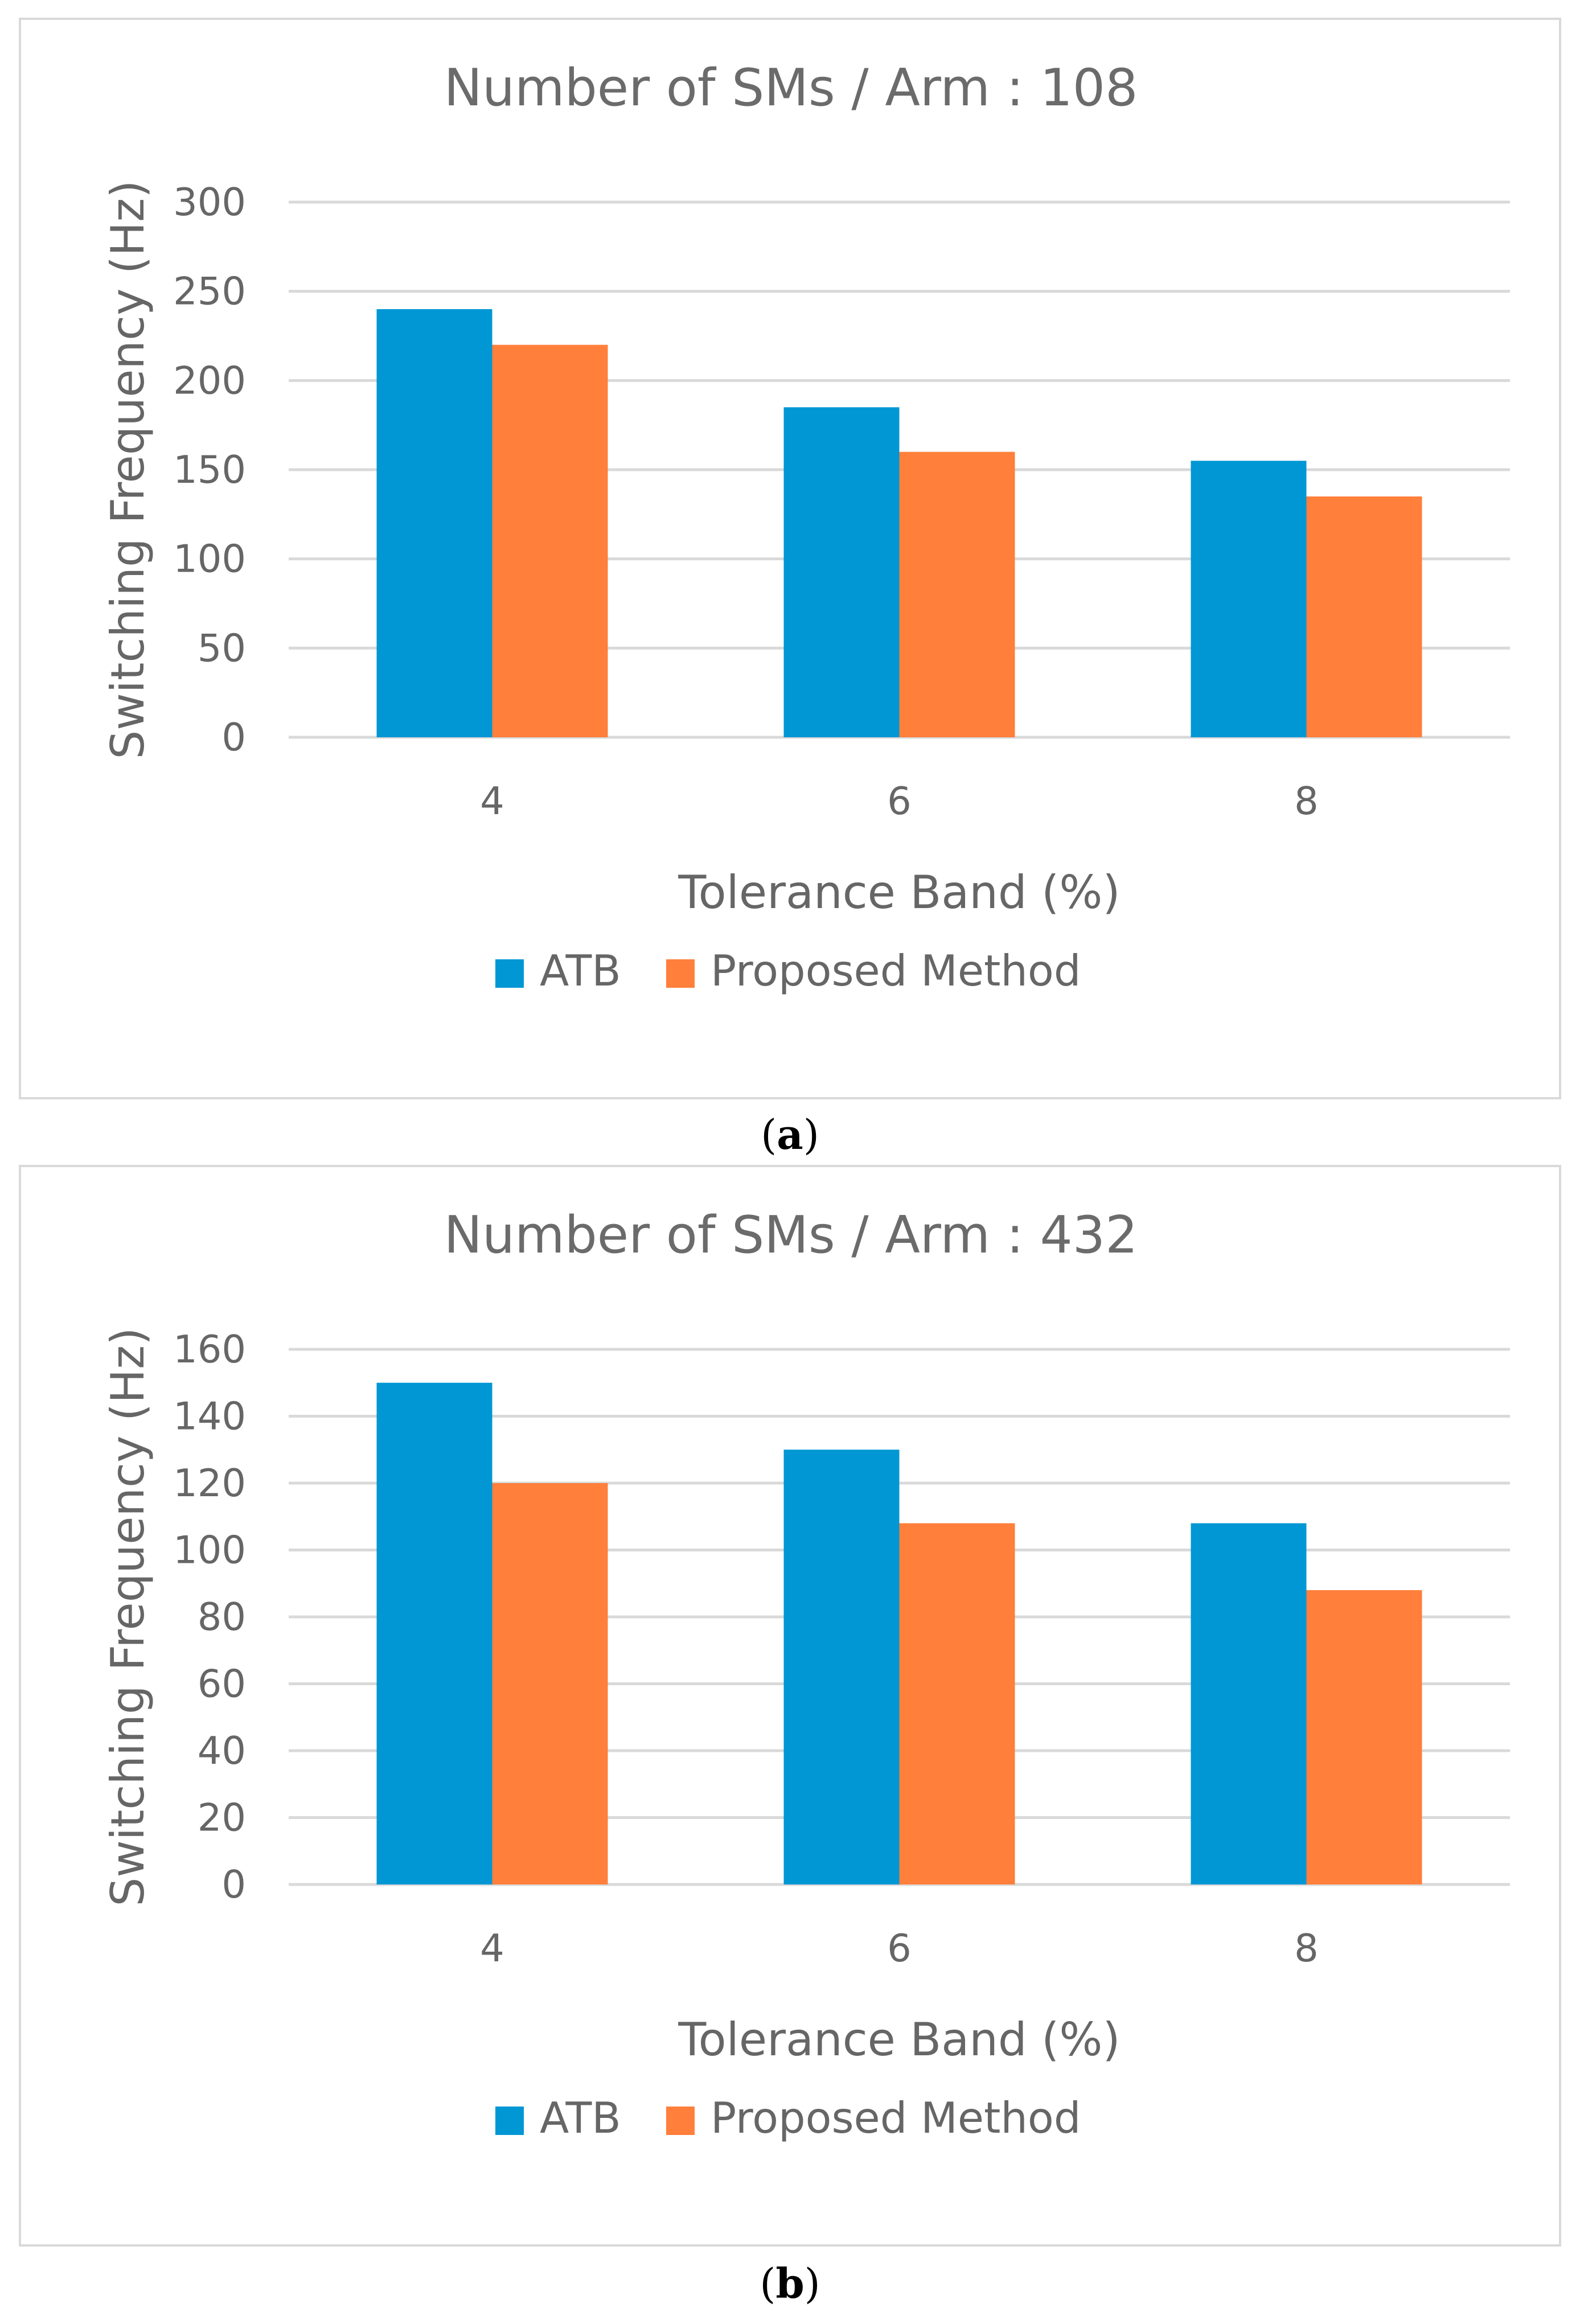  Describe the element at coordinates (209, 380) in the screenshot. I see `y-tick-label: 200` at that location.